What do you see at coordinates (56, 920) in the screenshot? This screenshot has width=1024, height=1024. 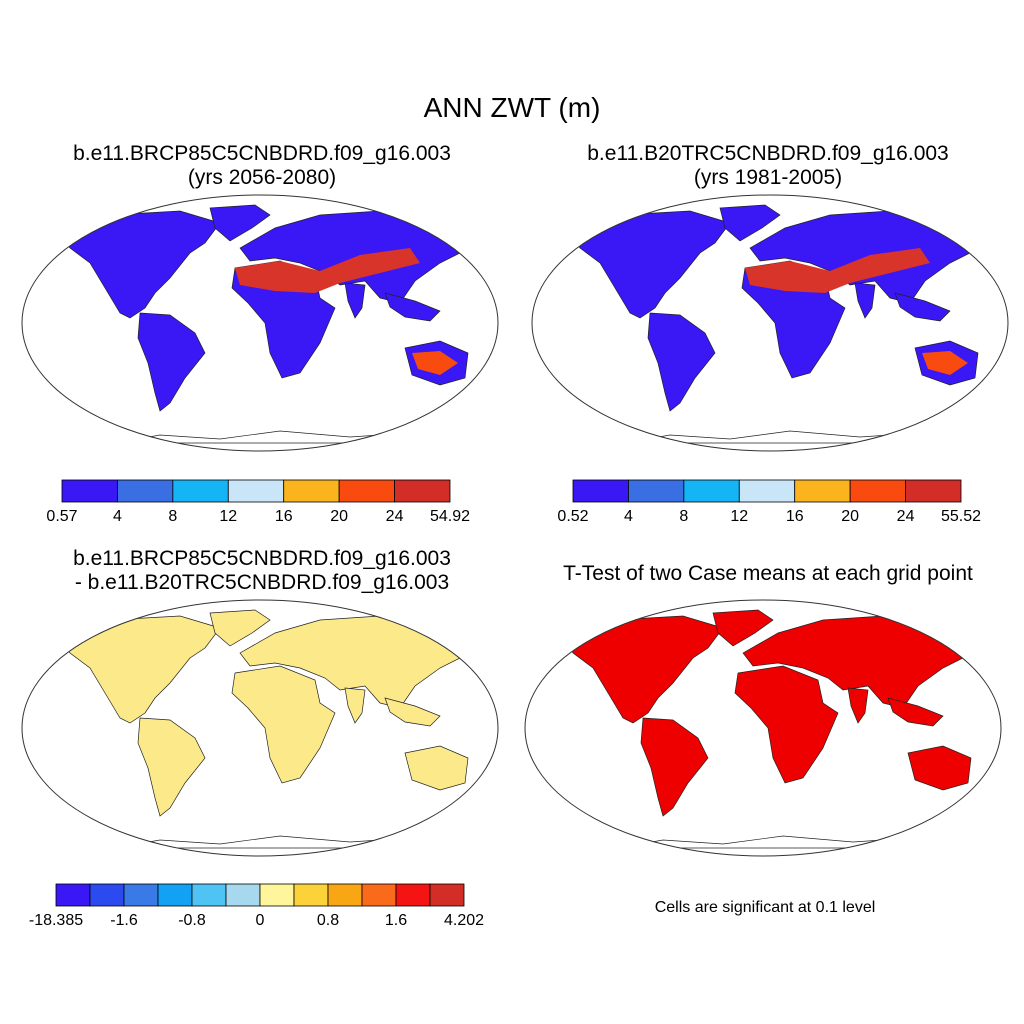 I see `colorbar-label: -18.385` at bounding box center [56, 920].